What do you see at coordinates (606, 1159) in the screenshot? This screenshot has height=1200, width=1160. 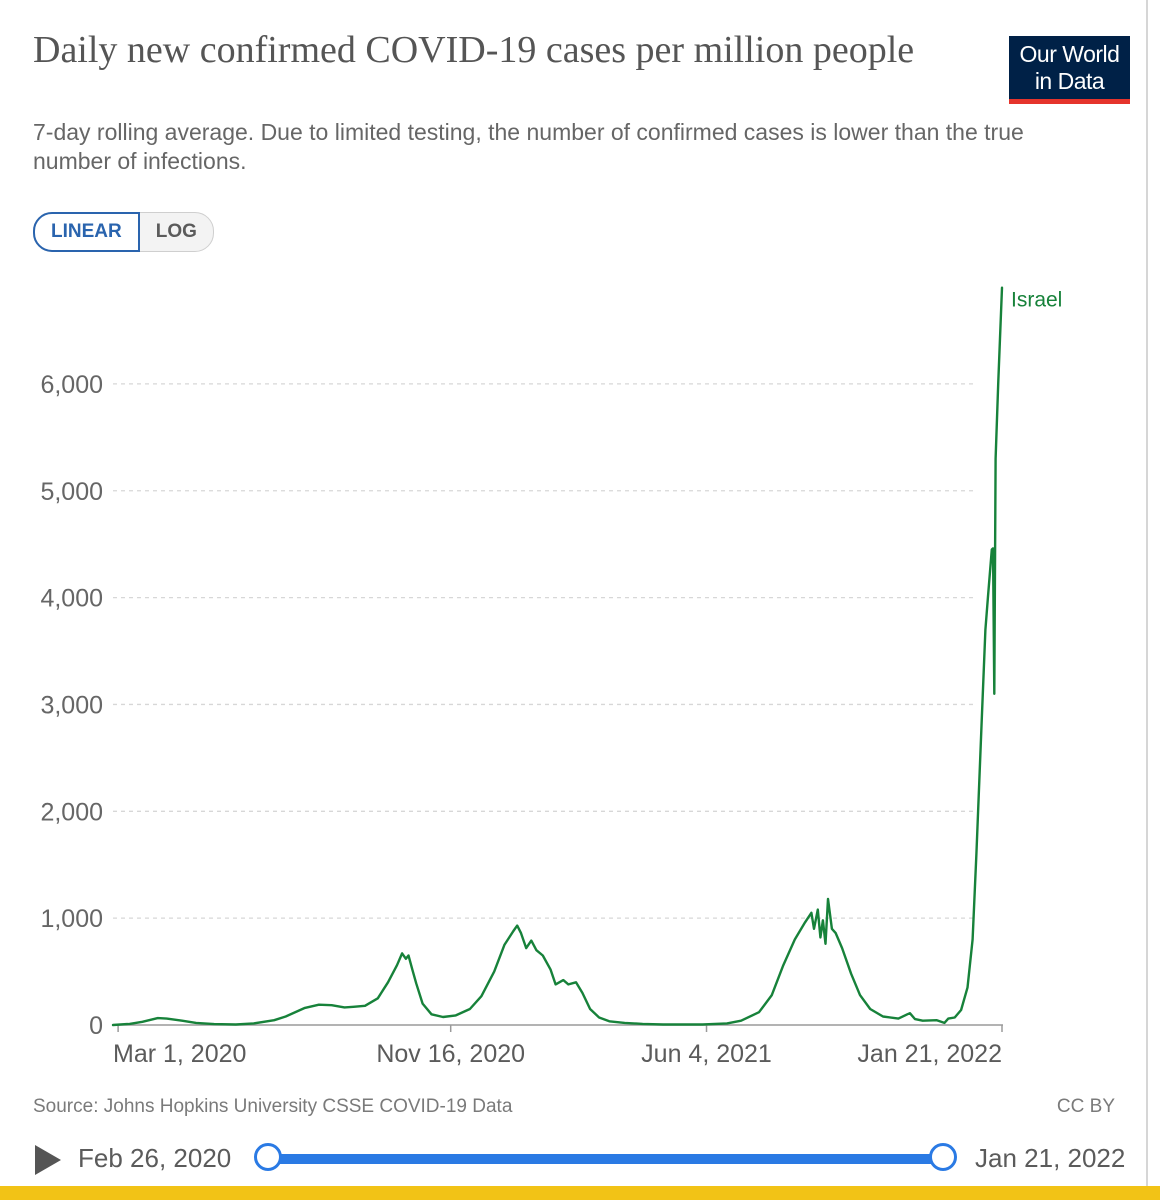 I see `timeline-track` at bounding box center [606, 1159].